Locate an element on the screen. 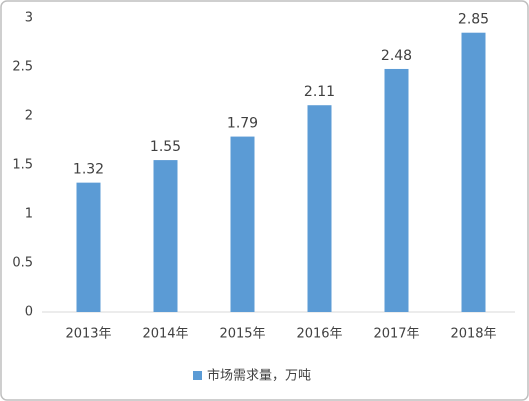  data-label: 1.55 is located at coordinates (165, 147).